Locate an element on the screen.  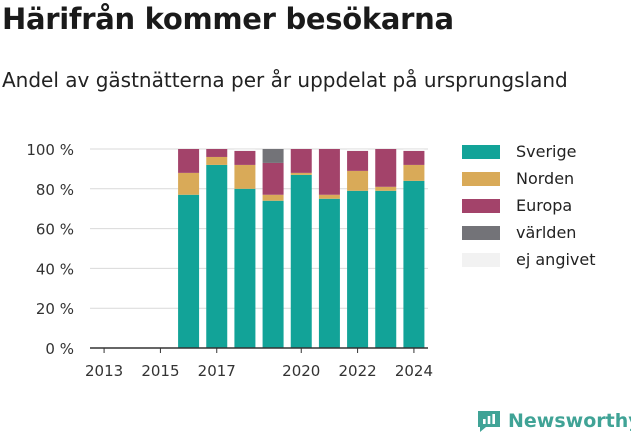
y-tick-label: 60 % is located at coordinates (55, 230).